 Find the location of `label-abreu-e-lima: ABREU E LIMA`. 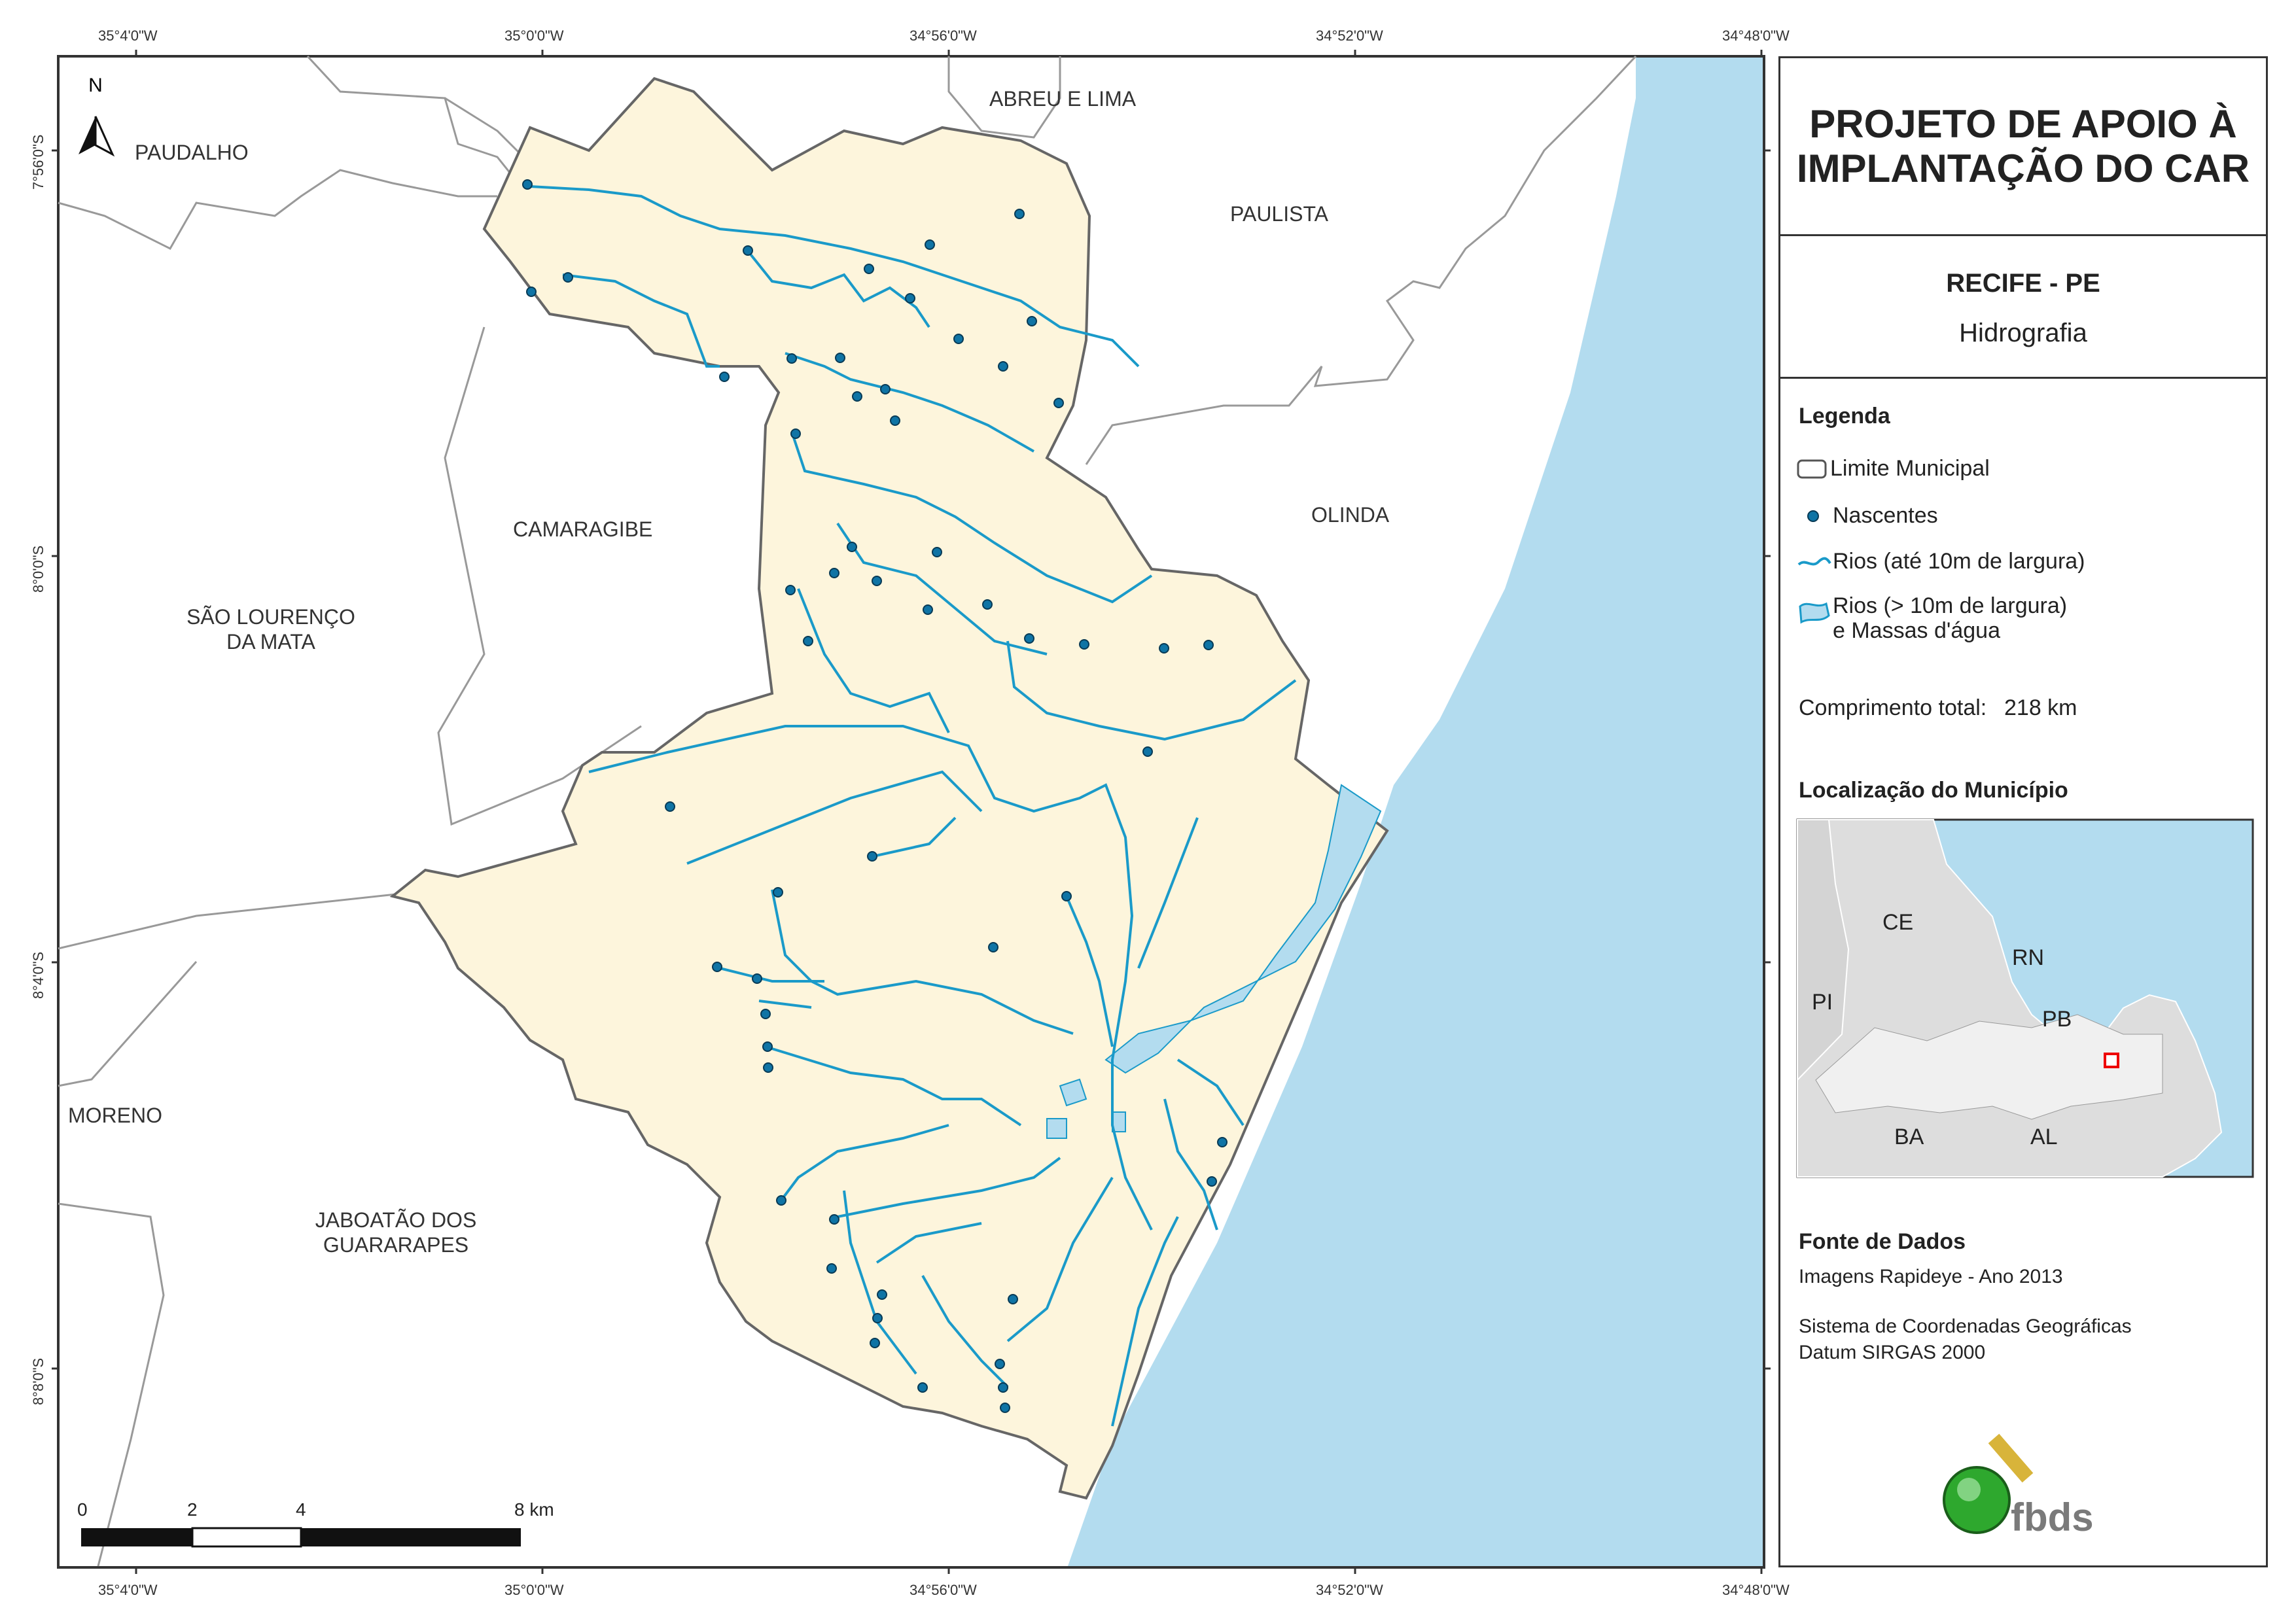

label-abreu-e-lima: ABREU E LIMA is located at coordinates (1063, 99).